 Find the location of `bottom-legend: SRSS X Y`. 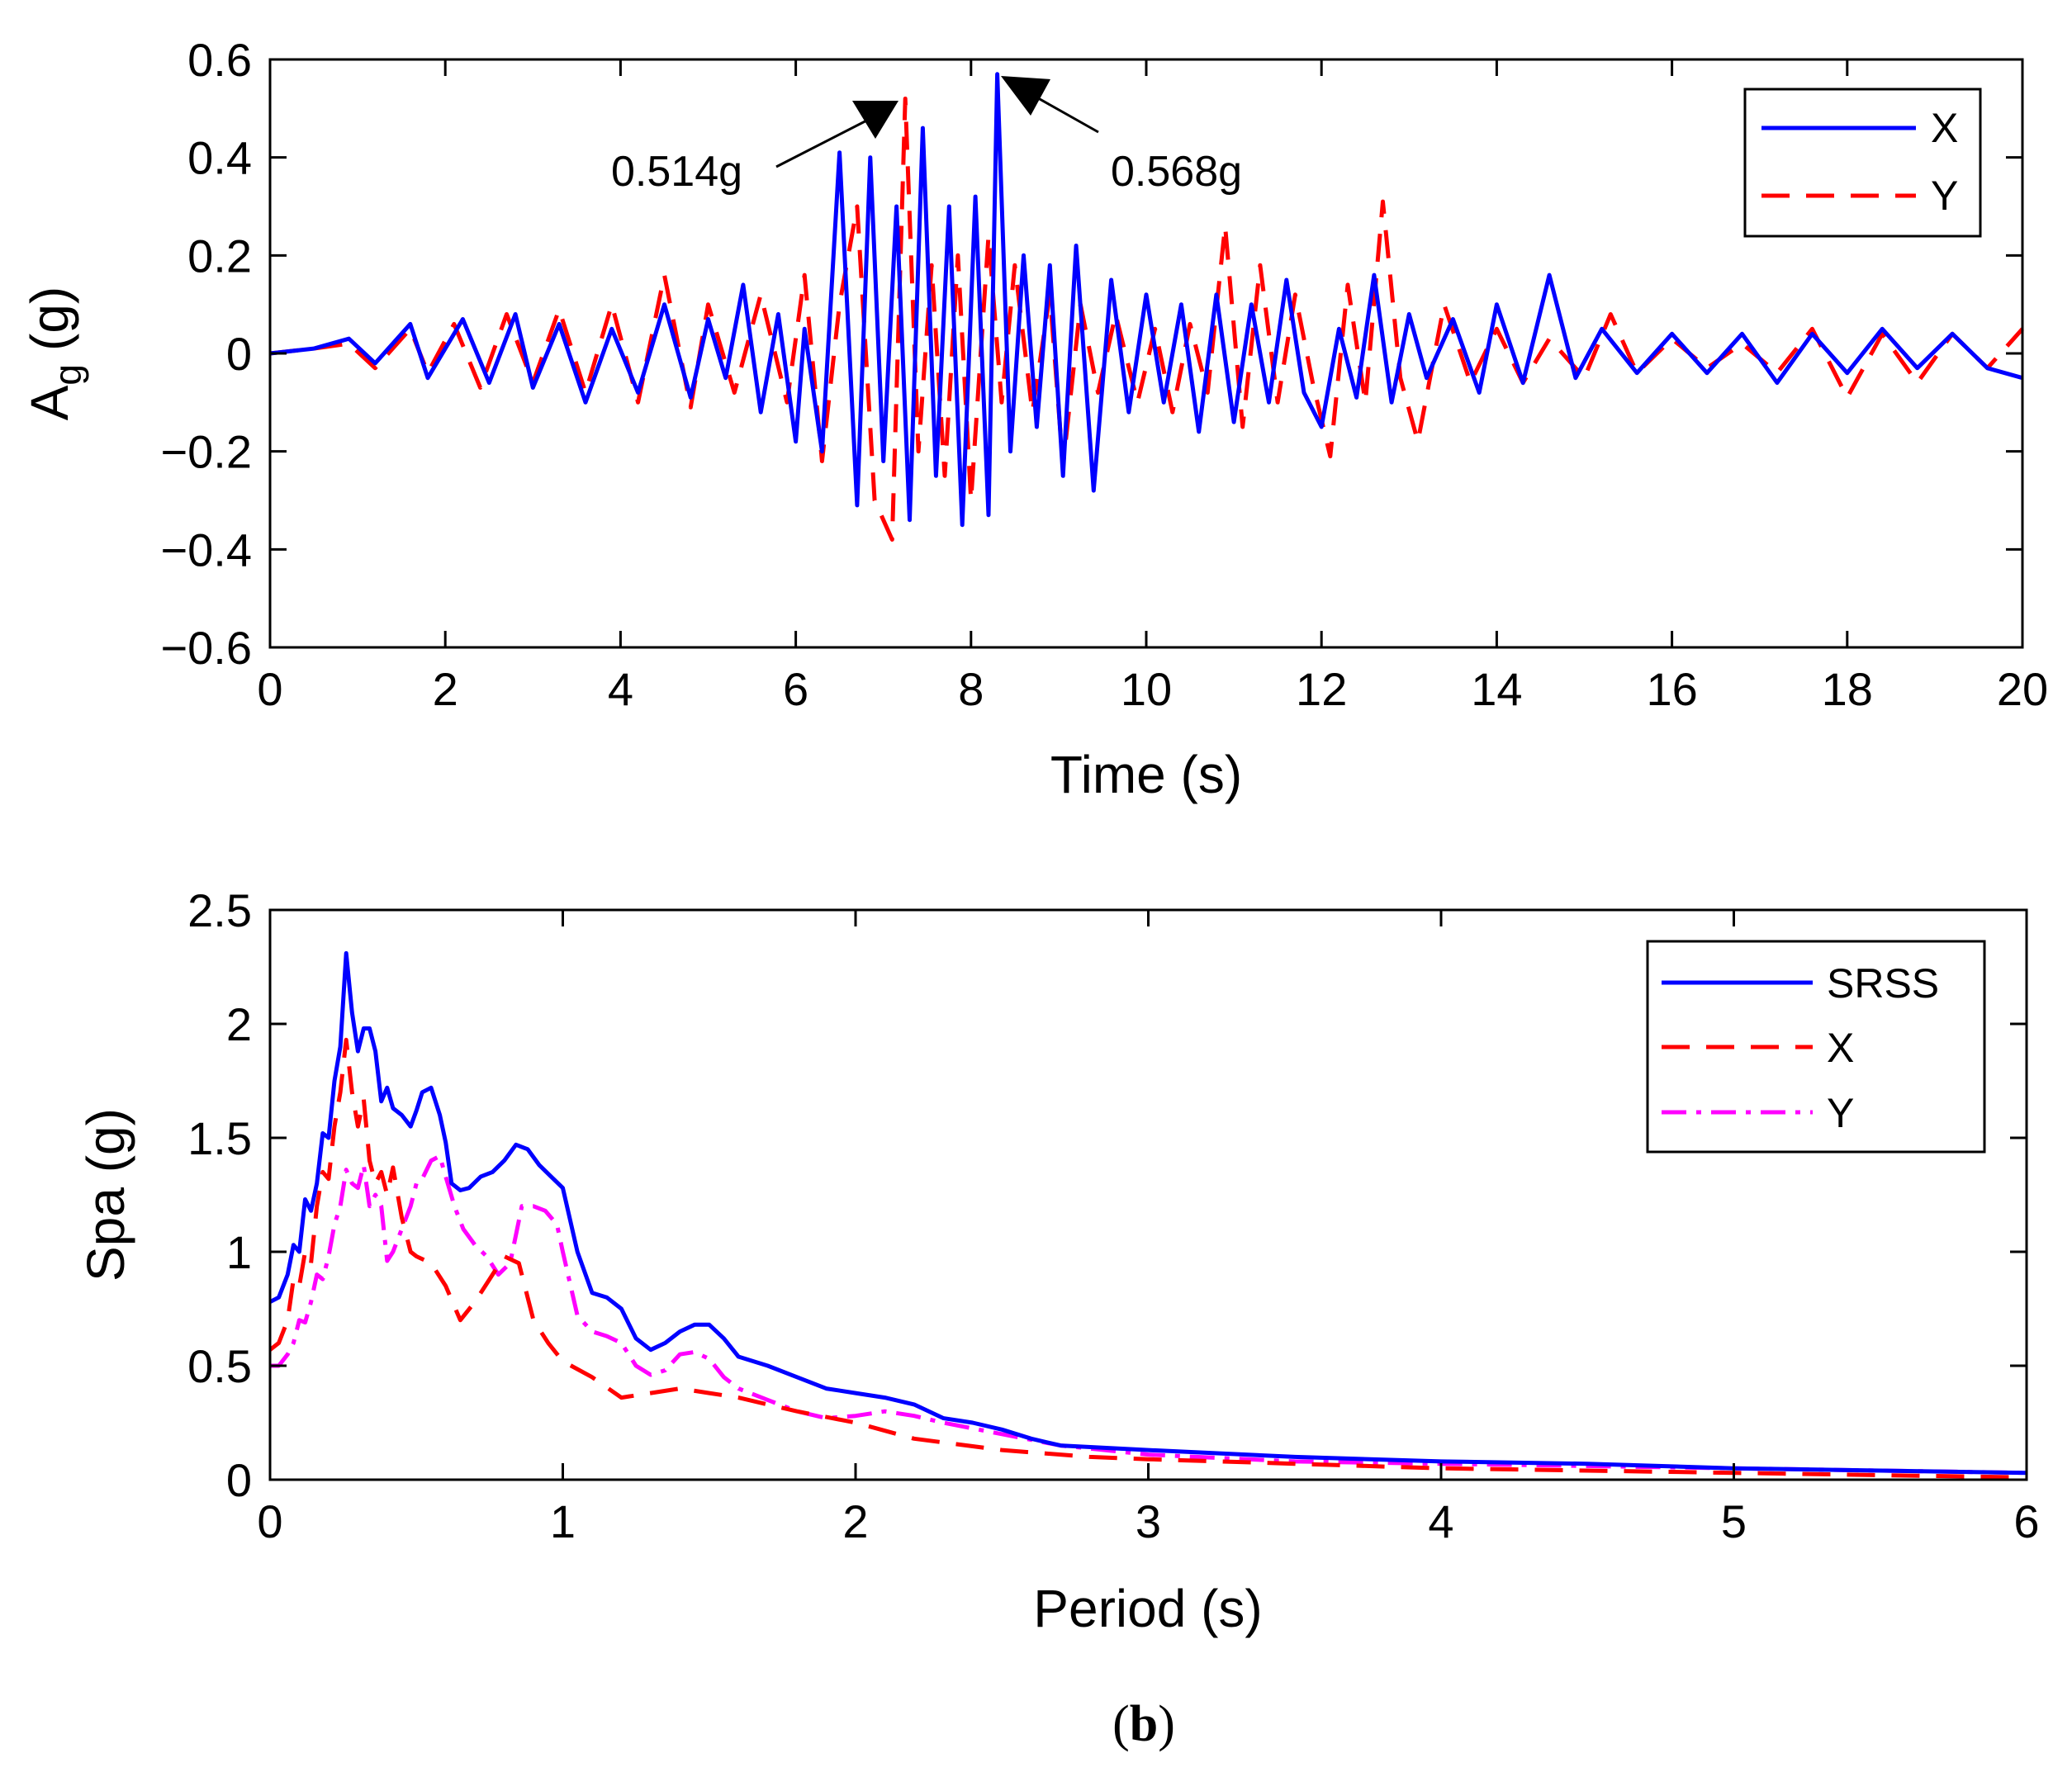

bottom-legend: SRSS X Y is located at coordinates (1816, 1047).